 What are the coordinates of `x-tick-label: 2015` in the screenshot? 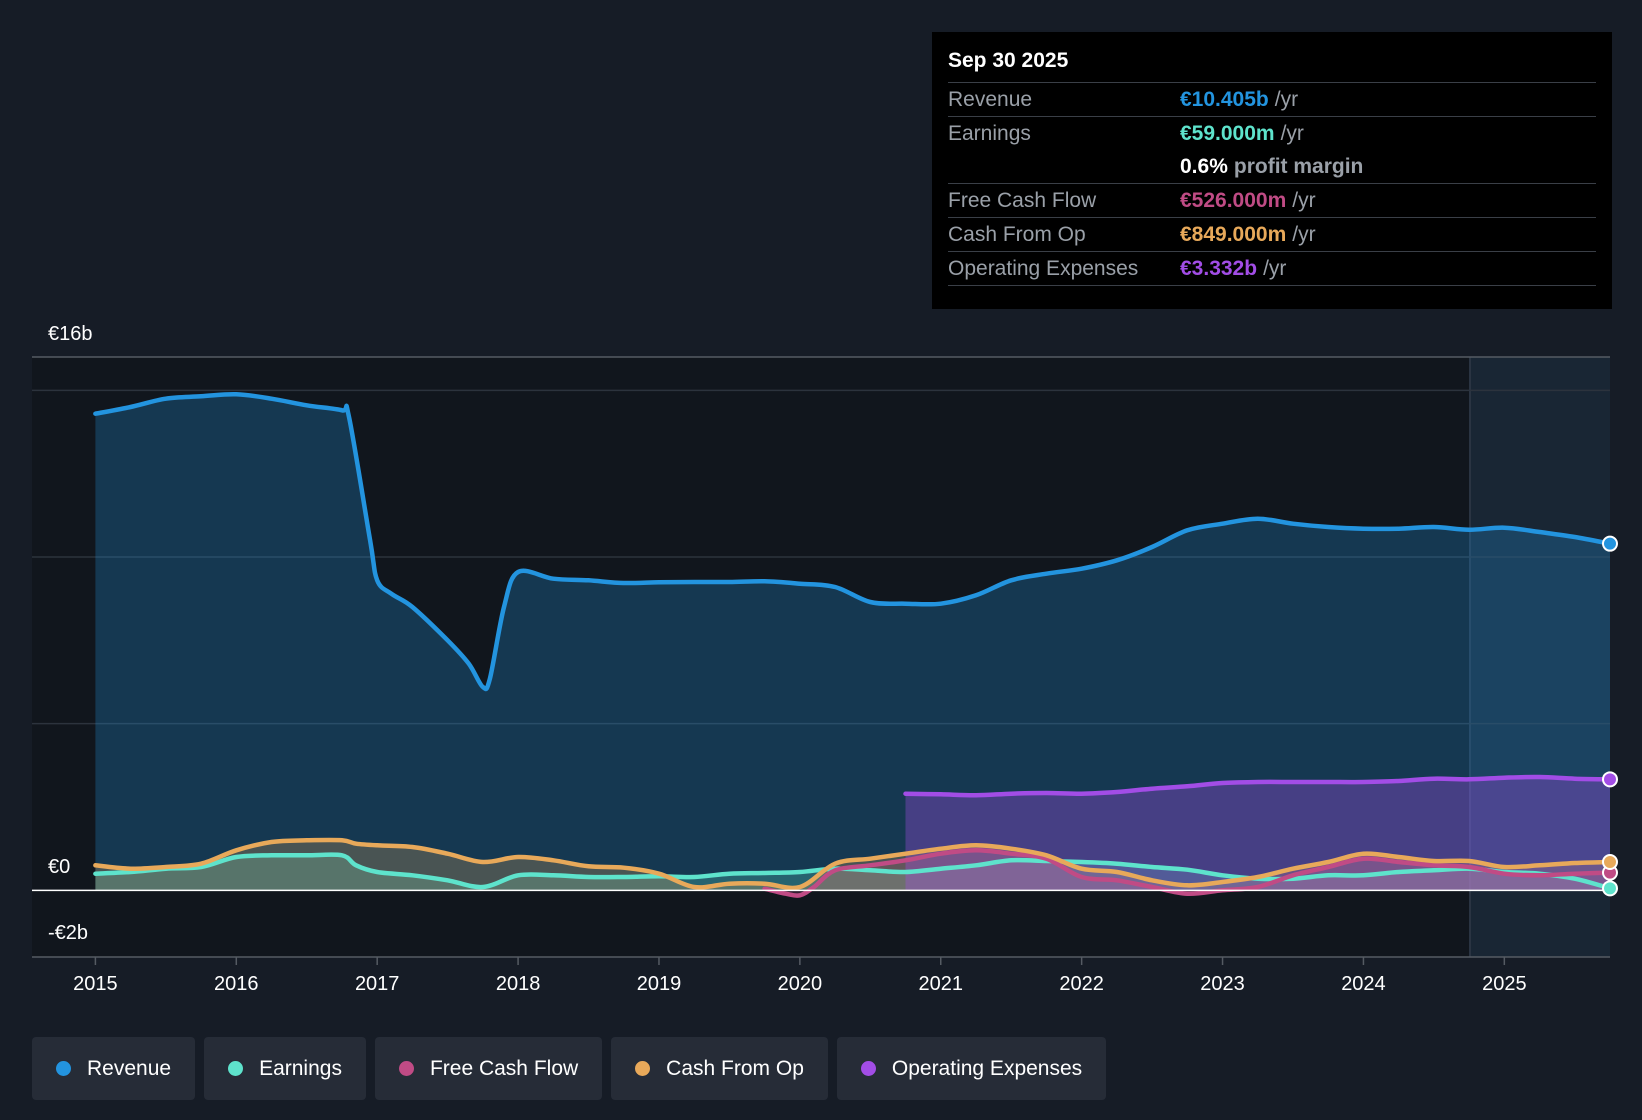 It's located at (95, 984).